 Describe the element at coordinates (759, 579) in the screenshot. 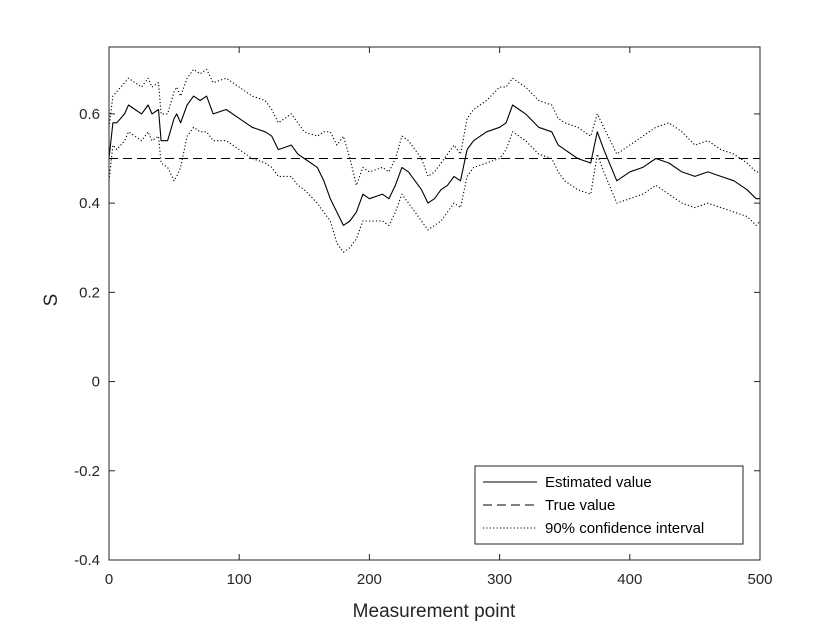

I see `x-tick-label: 500` at that location.